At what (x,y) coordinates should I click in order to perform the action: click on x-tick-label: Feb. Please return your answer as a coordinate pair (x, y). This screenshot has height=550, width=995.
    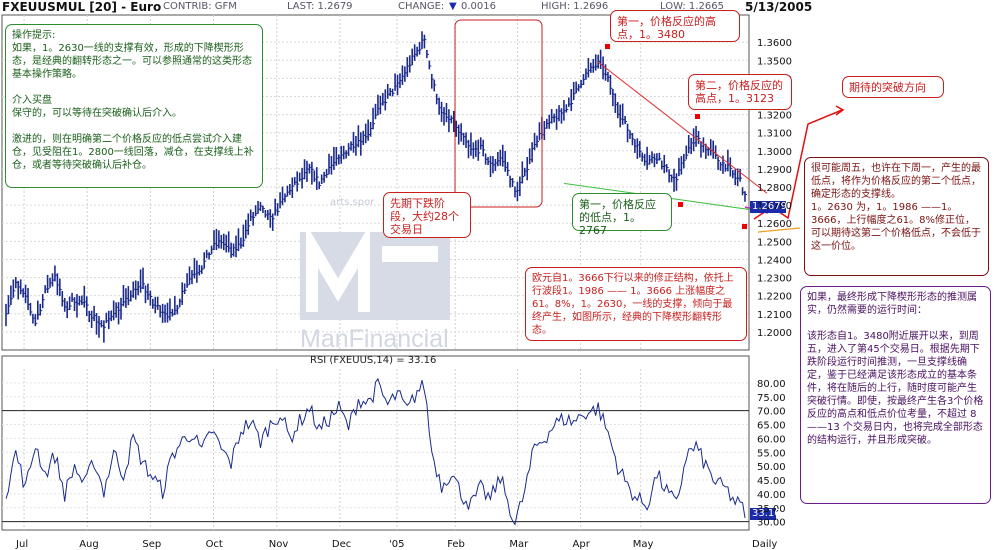
    Looking at the image, I should click on (456, 544).